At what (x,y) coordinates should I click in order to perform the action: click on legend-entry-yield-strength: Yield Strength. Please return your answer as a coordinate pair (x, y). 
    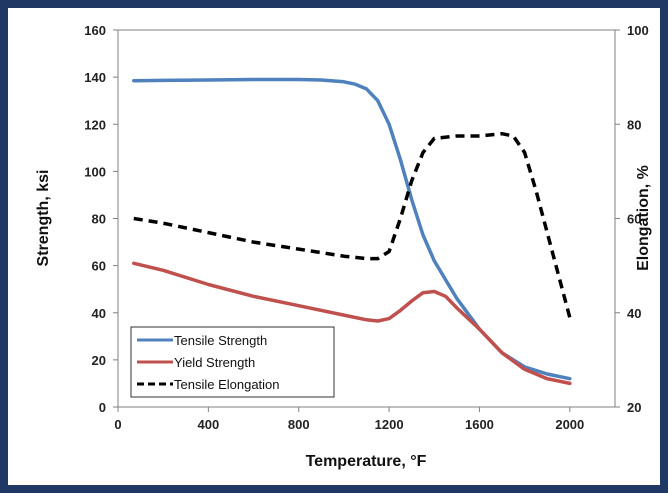
    Looking at the image, I should click on (196, 362).